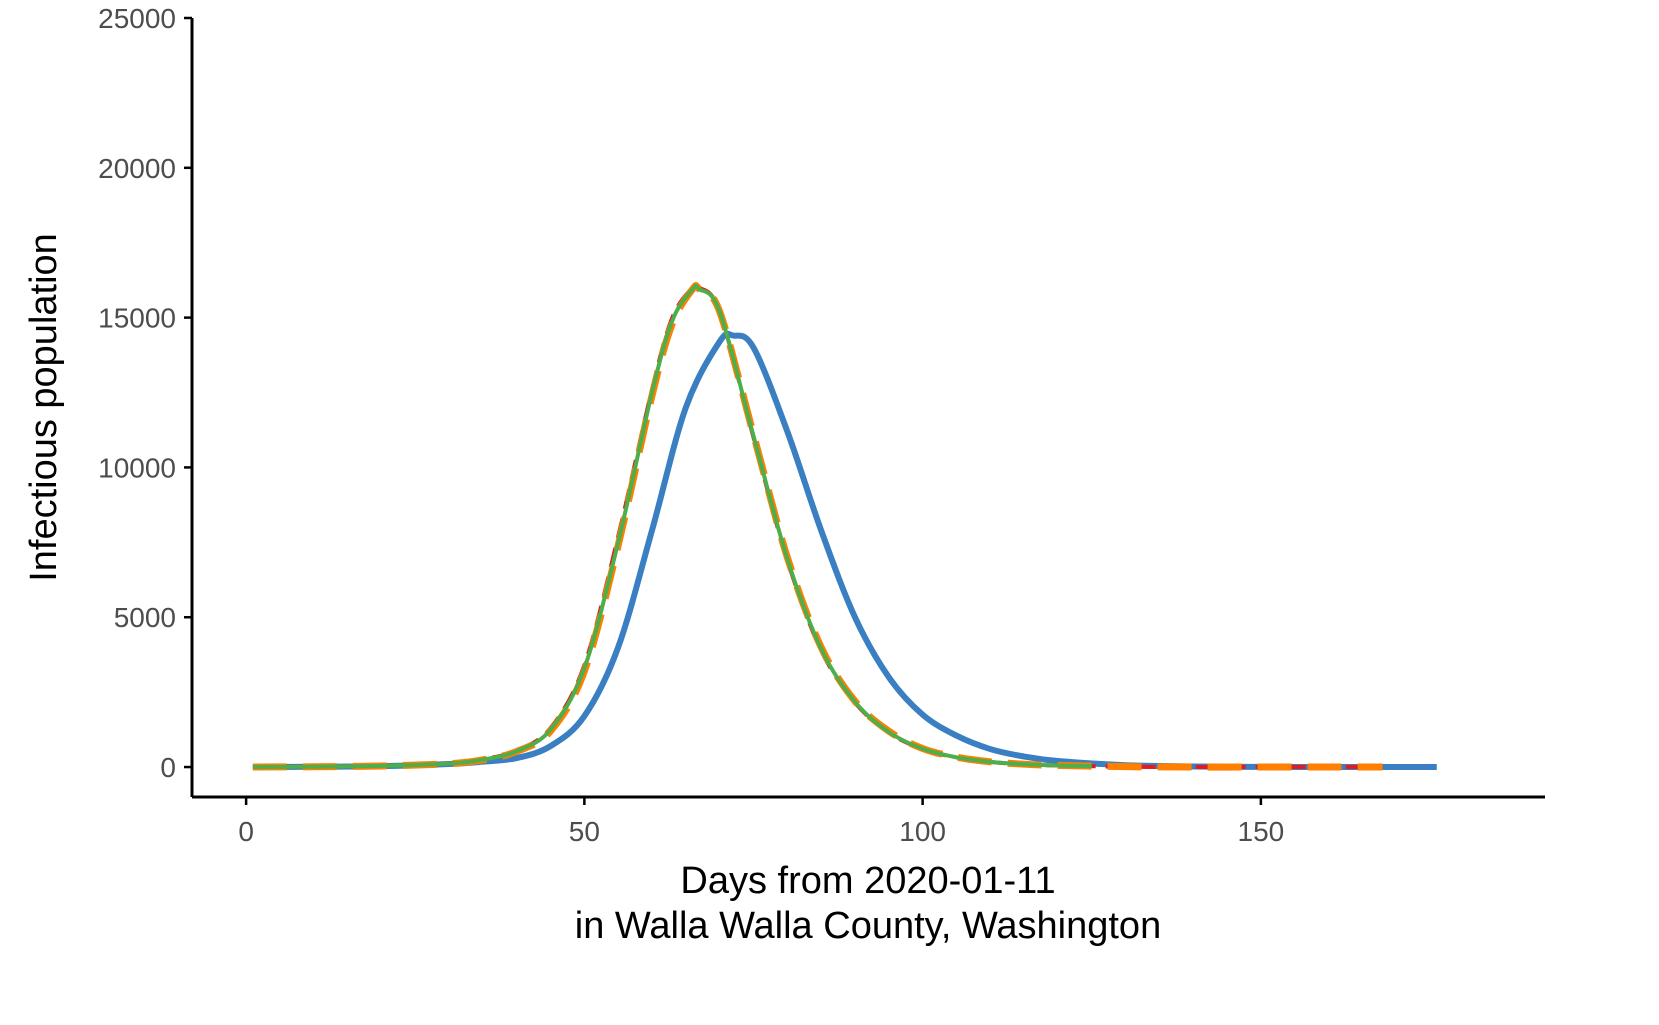 Image resolution: width=1659 pixels, height=1025 pixels. I want to click on y-tick-label: 20000, so click(137, 168).